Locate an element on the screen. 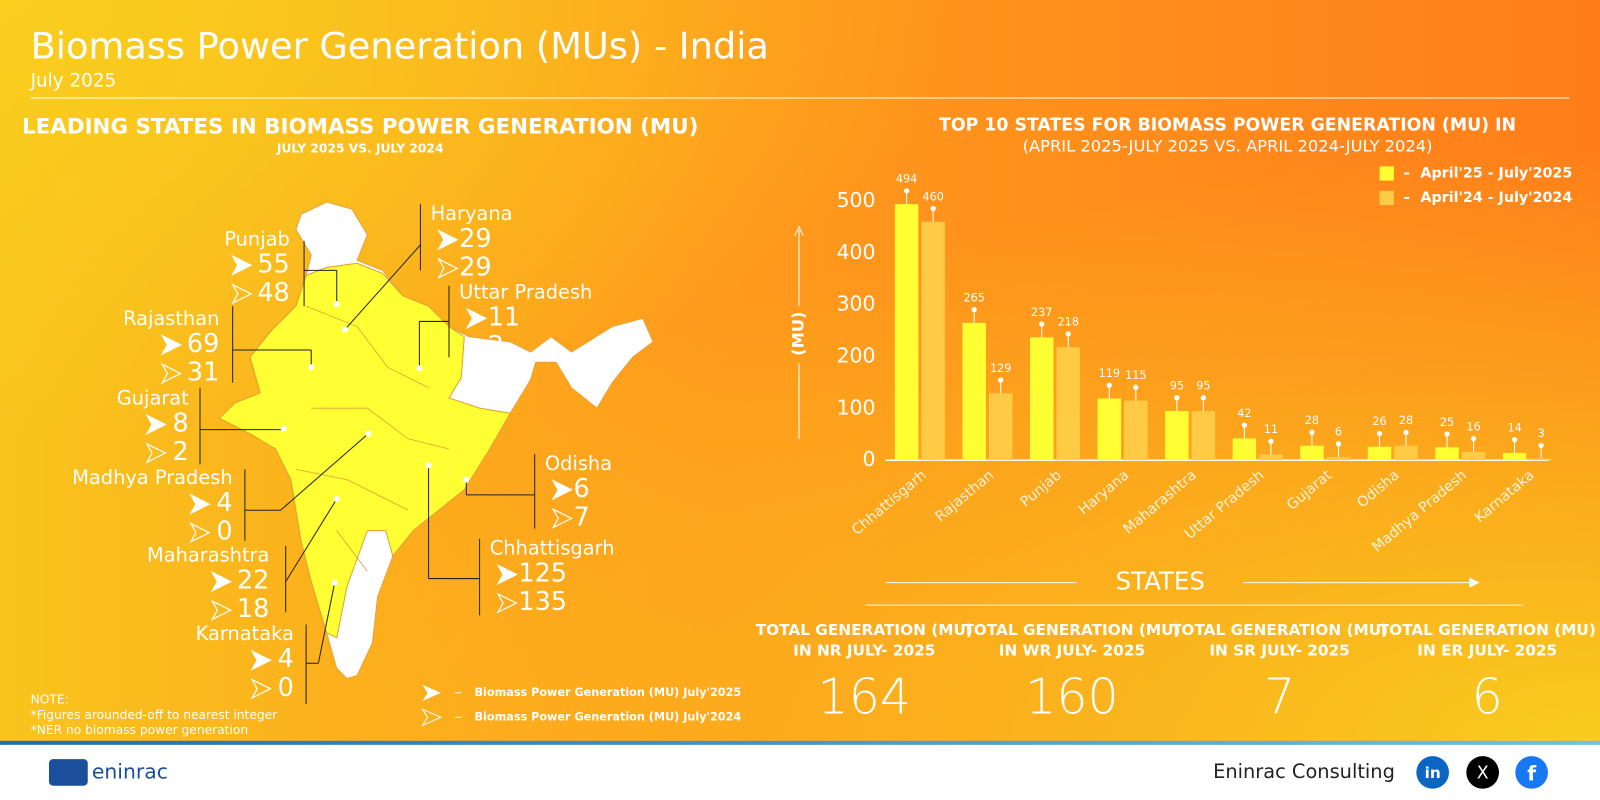 The width and height of the screenshot is (1600, 800). state-value: 135 is located at coordinates (542, 602).